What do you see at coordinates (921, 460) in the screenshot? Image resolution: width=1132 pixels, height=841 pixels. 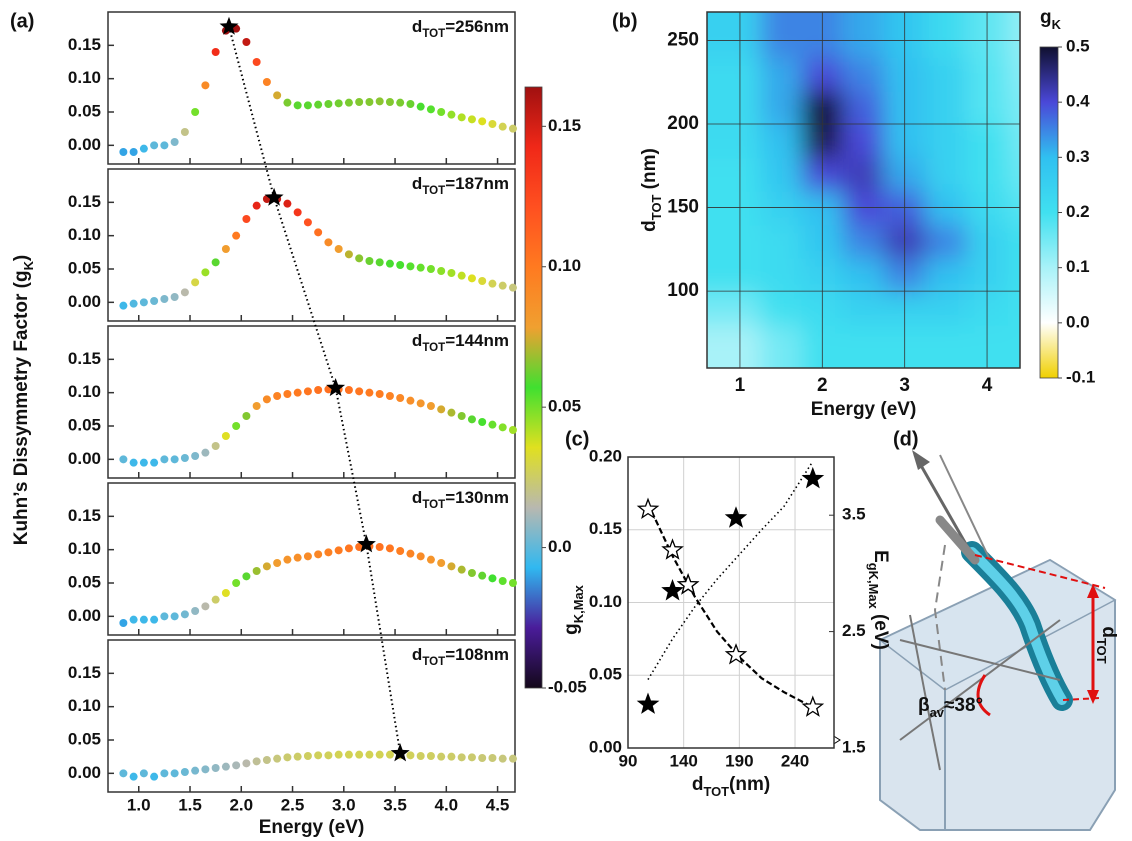 I see `arrow-head` at bounding box center [921, 460].